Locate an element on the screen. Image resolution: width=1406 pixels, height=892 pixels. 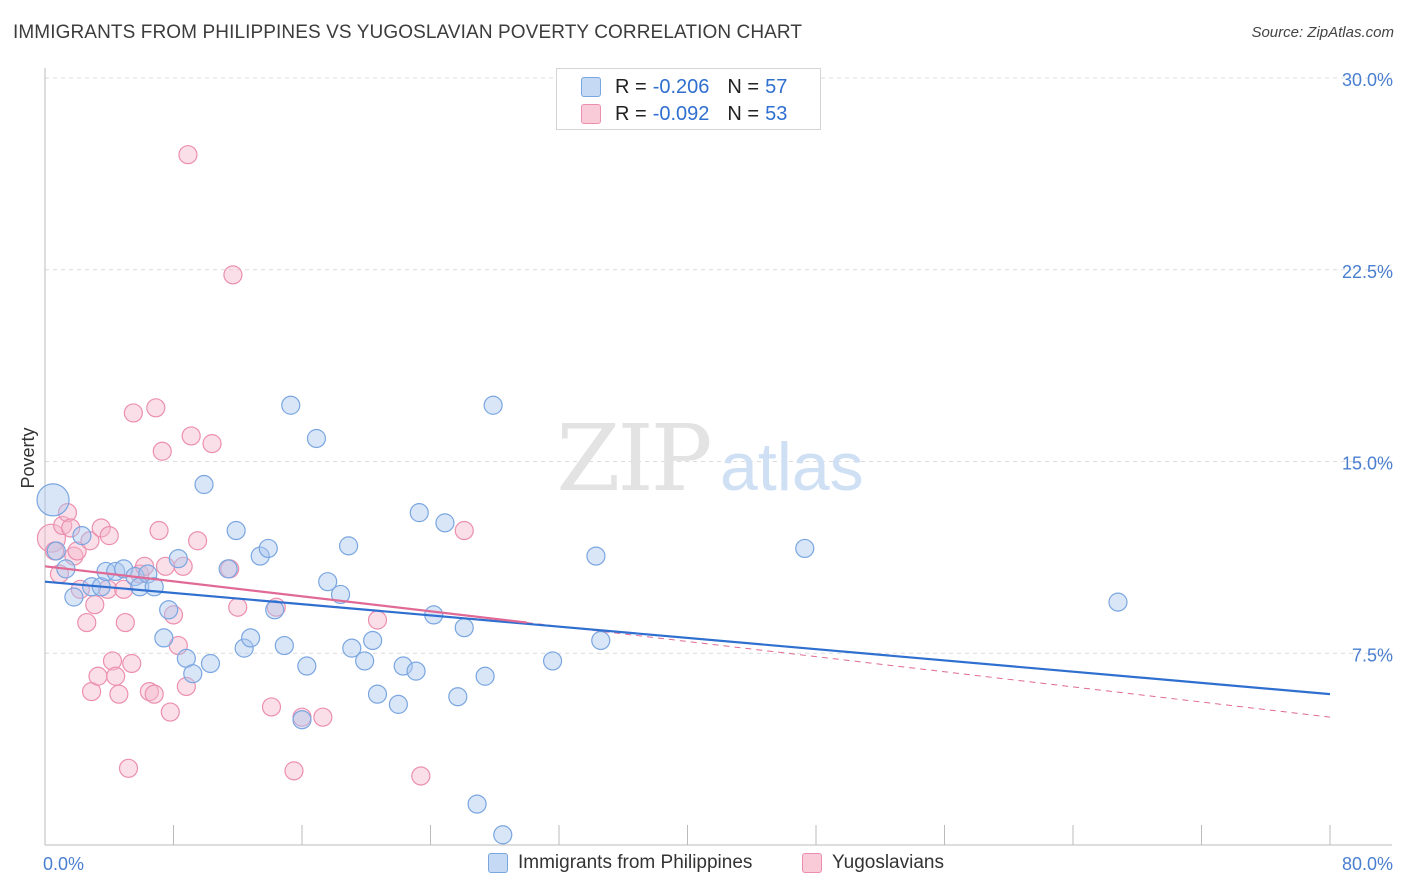
trend-line-yugoslavians-extended is located at coordinates (928, 670).